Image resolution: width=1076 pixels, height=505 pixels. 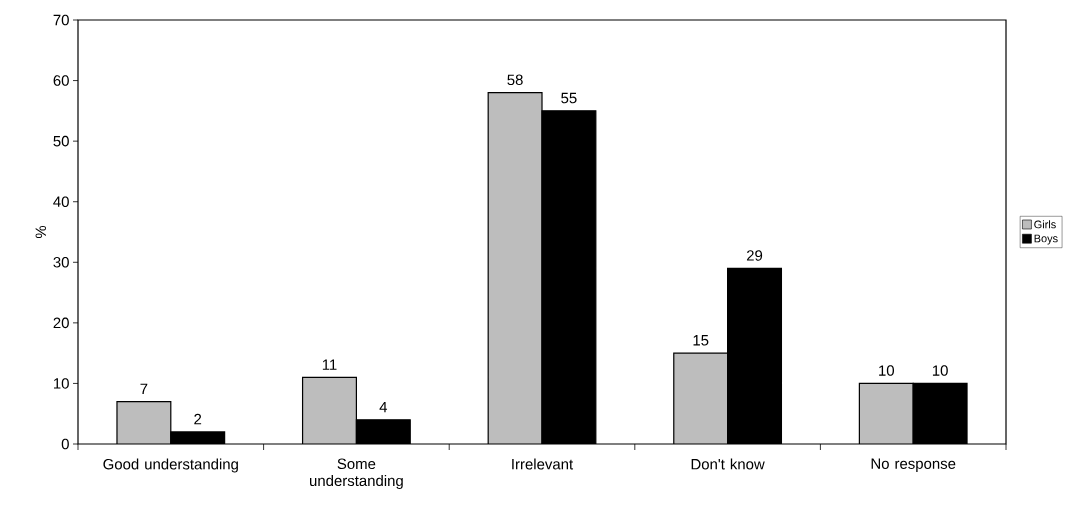 What do you see at coordinates (61, 323) in the screenshot?
I see `y-tick-label: 20` at bounding box center [61, 323].